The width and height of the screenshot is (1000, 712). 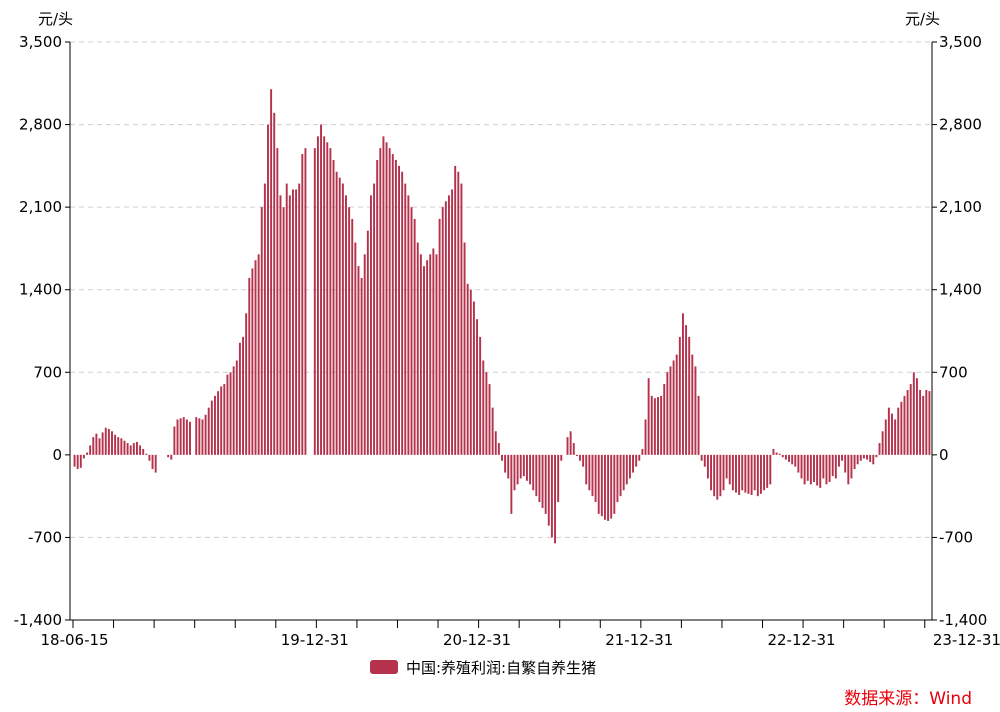 What do you see at coordinates (75, 640) in the screenshot?
I see `x-tick-label: 18-06-15` at bounding box center [75, 640].